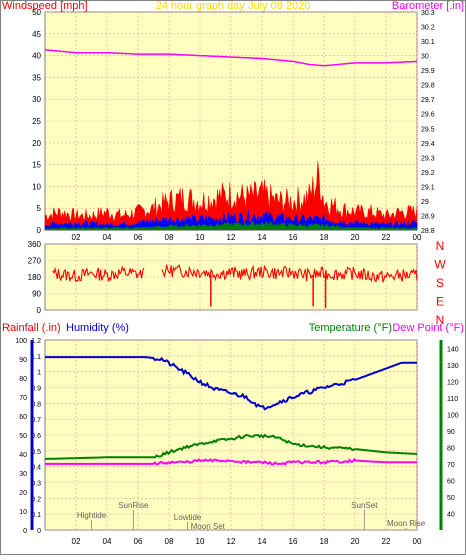  I want to click on wind-series-gust_mid, so click(231, 220).